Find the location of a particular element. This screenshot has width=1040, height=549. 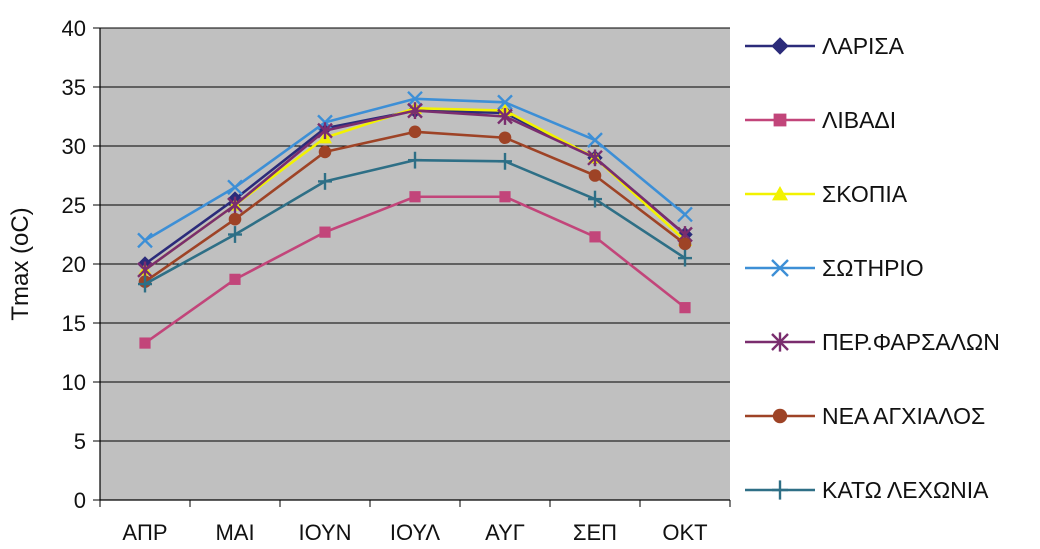

legend-entry: ΛΙΒΑΔΙ is located at coordinates (820, 120).